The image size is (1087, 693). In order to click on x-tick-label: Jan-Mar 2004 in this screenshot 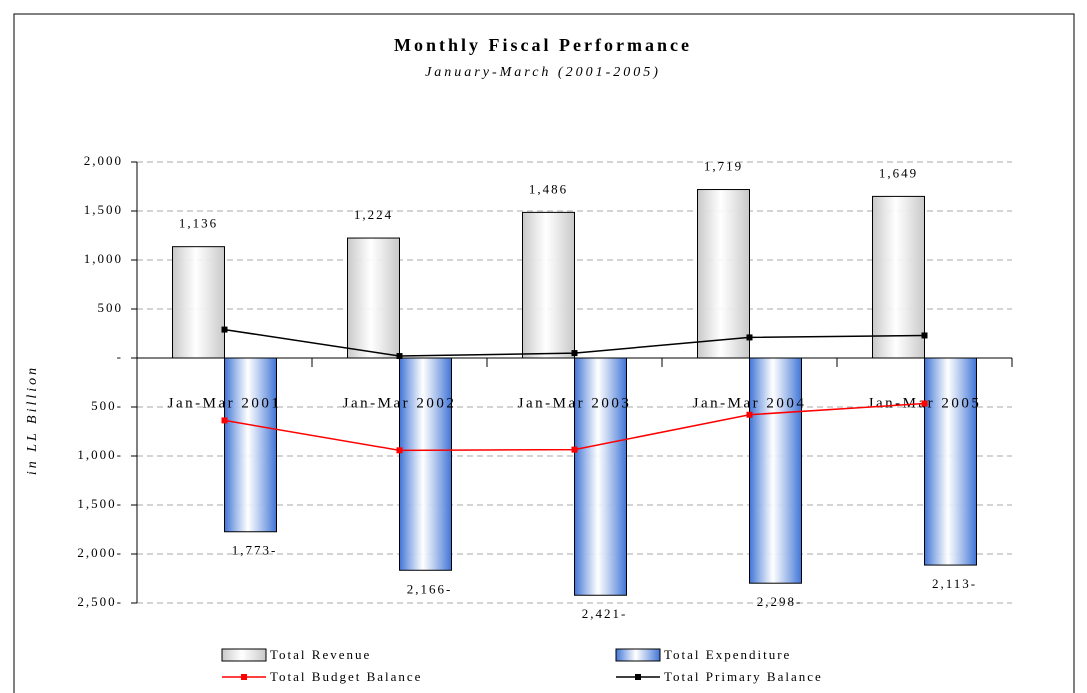, I will do `click(750, 403)`.